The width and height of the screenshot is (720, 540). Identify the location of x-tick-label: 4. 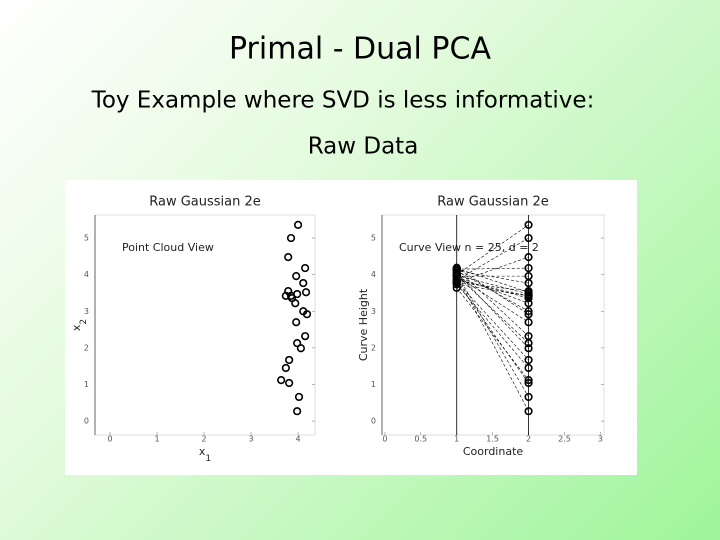
(298, 439).